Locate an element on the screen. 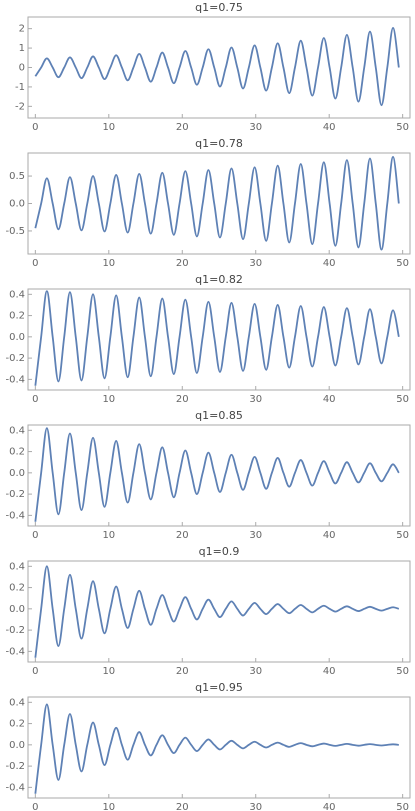 The height and width of the screenshot is (811, 415). y-tick-label: -1 is located at coordinates (20, 87).